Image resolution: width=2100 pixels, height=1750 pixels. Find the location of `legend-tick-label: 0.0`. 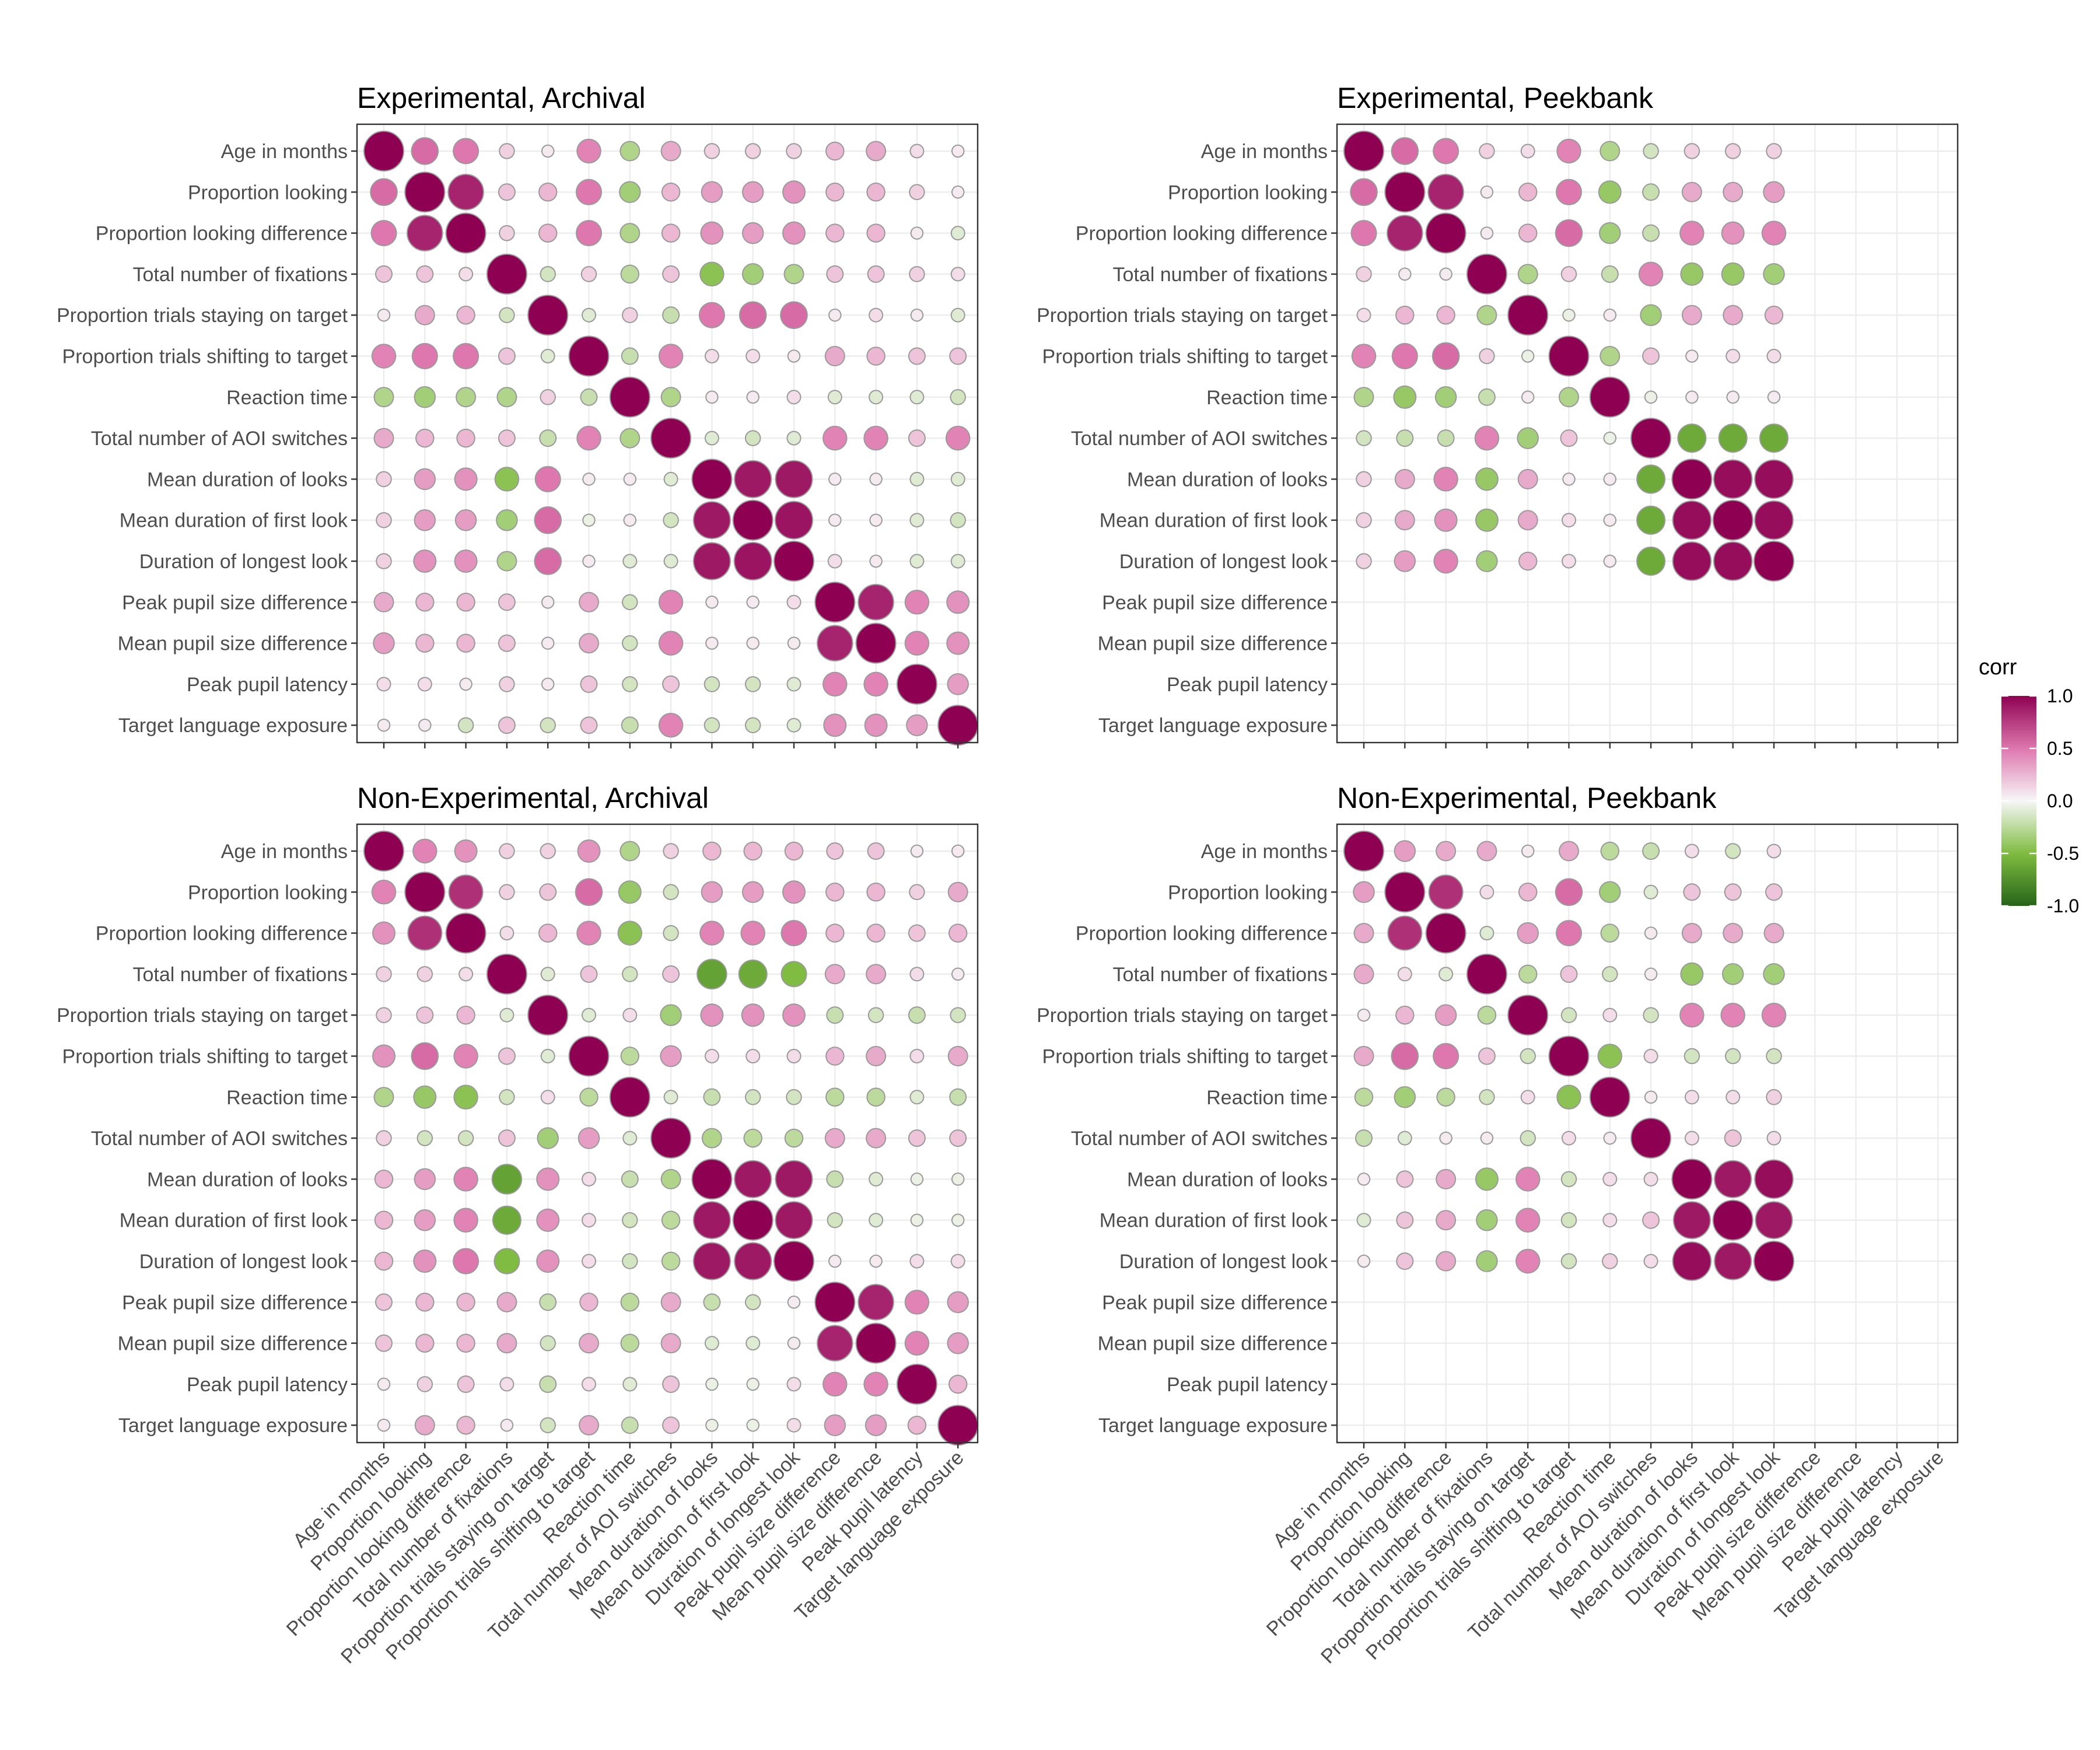

legend-tick-label: 0.0 is located at coordinates (2060, 800).